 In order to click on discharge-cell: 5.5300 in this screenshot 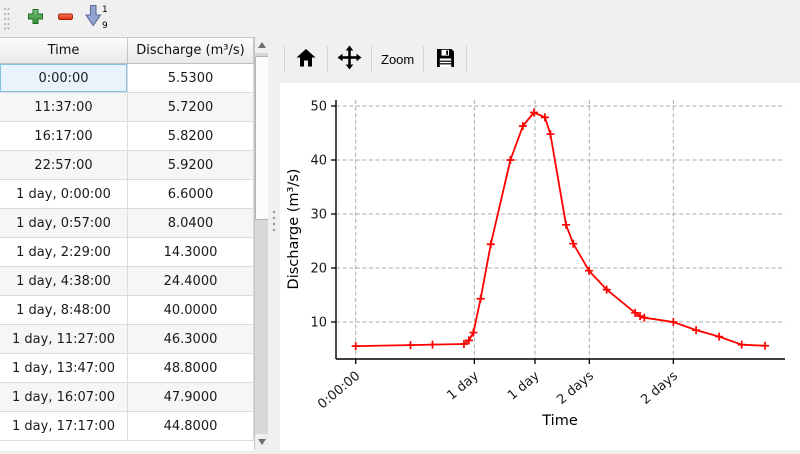, I will do `click(191, 78)`.